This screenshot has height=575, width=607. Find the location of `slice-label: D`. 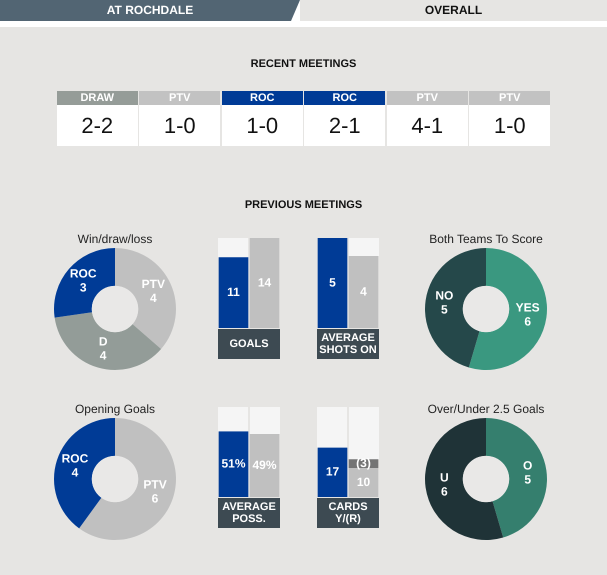

slice-label: D is located at coordinates (103, 341).